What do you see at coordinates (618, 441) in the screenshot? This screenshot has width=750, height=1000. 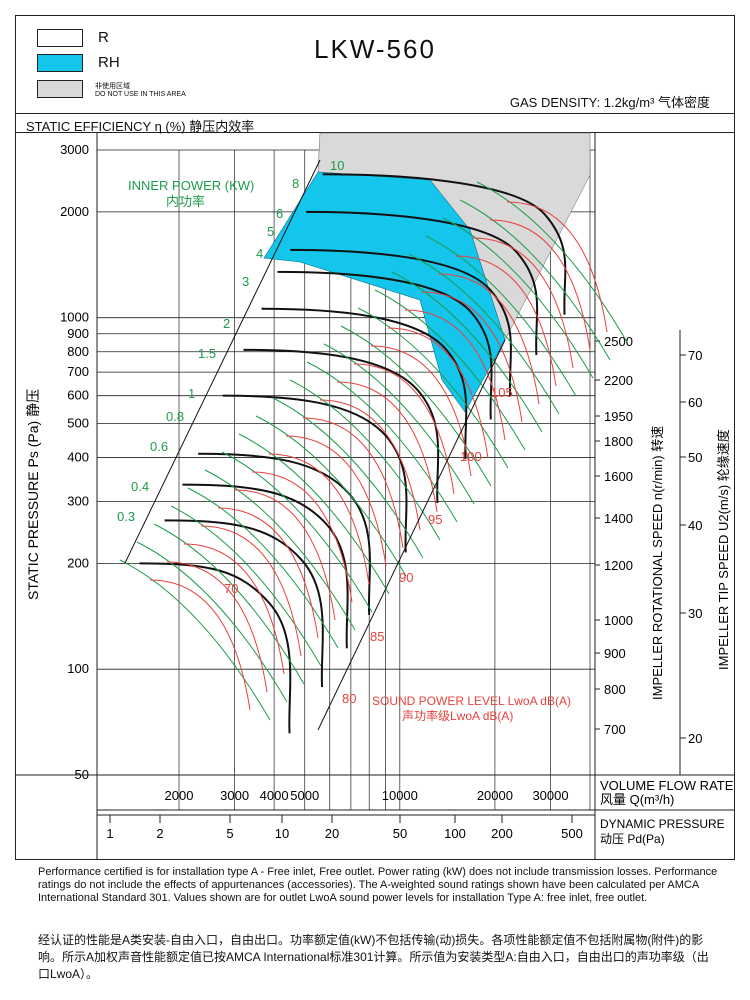 I see `speed-tick-label: 1800` at bounding box center [618, 441].